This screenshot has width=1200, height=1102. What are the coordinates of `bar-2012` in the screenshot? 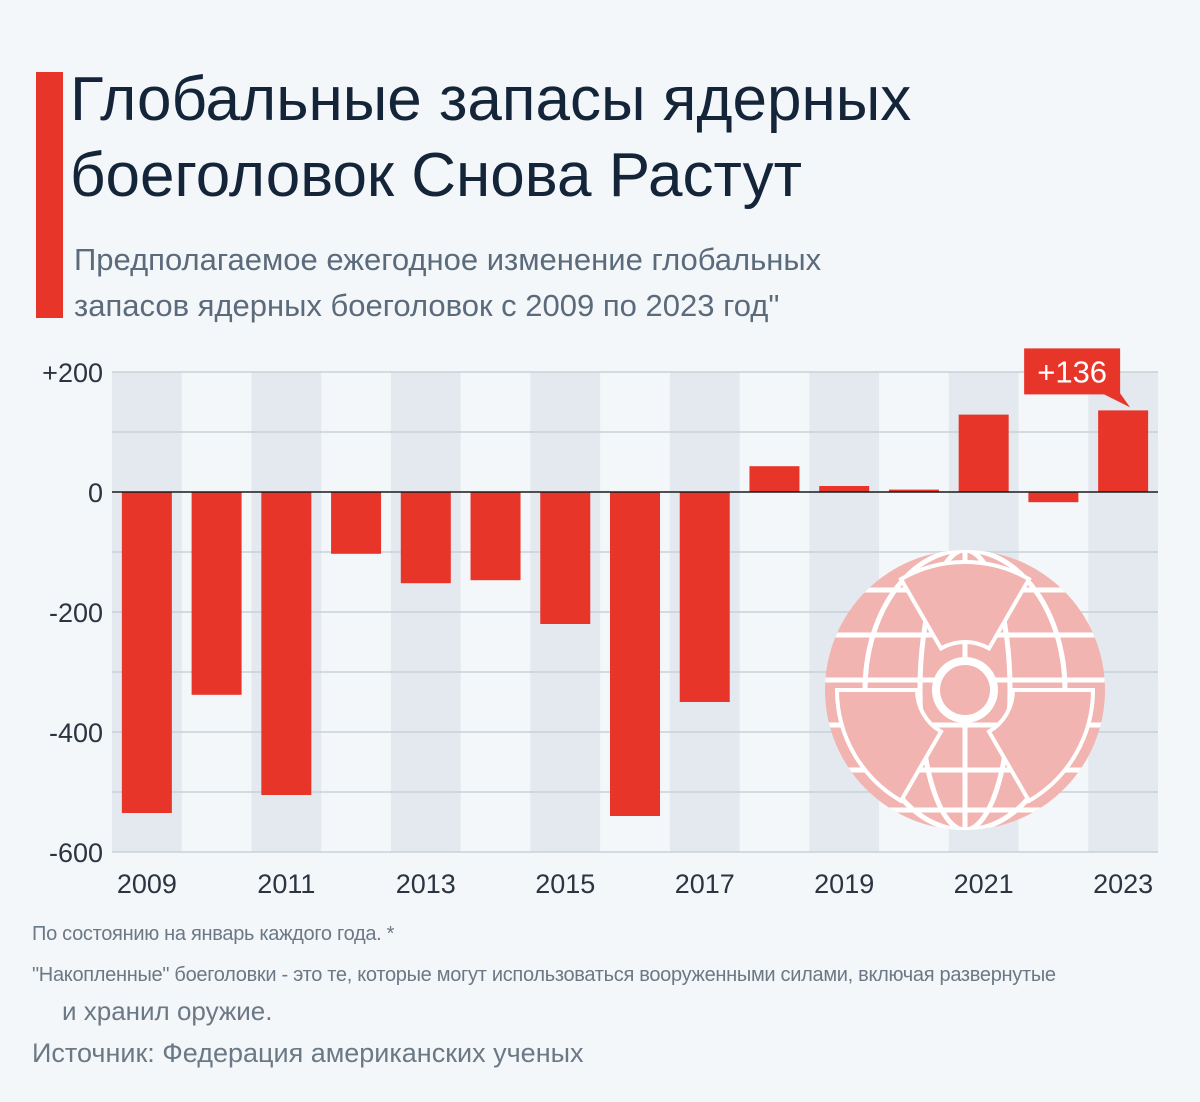 It's located at (356, 523).